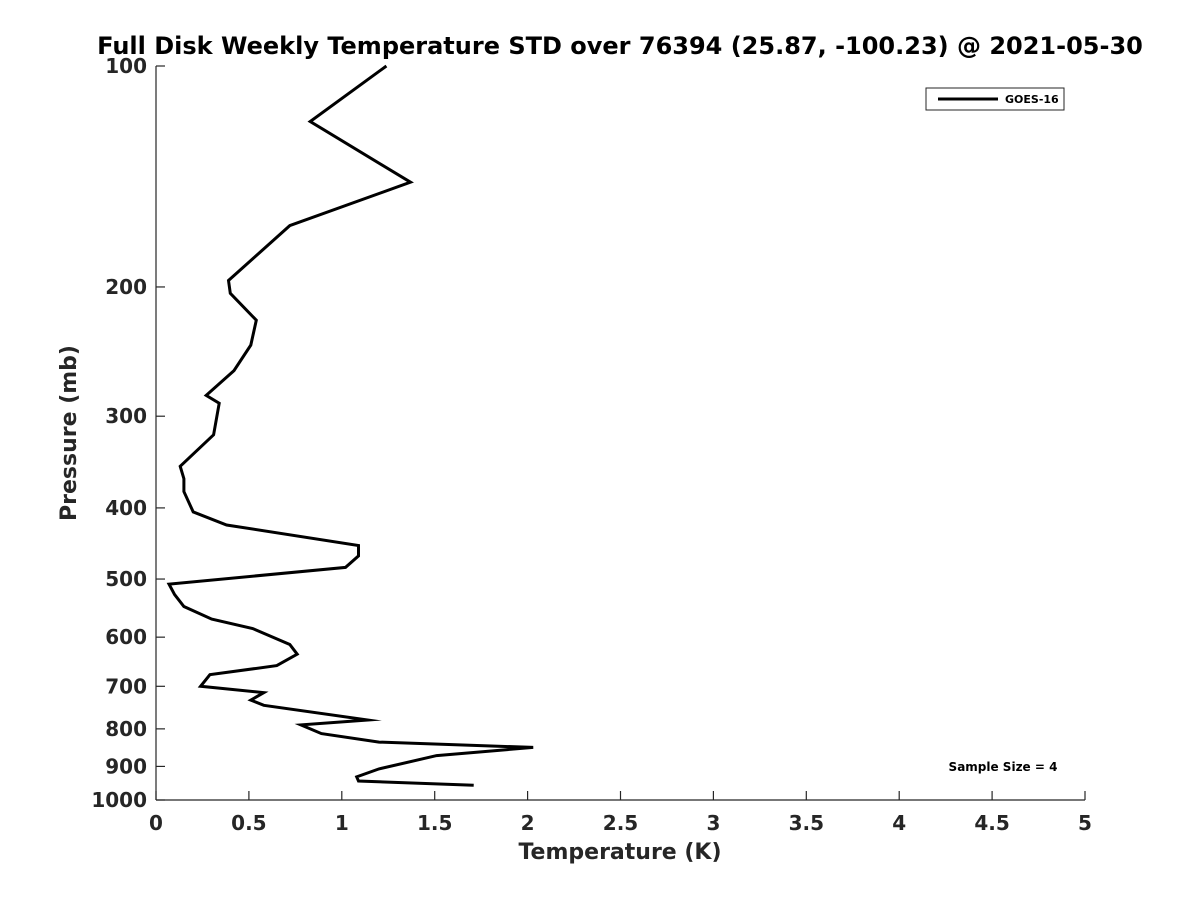 This screenshot has width=1200, height=904. I want to click on x-tick-label: 4, so click(899, 823).